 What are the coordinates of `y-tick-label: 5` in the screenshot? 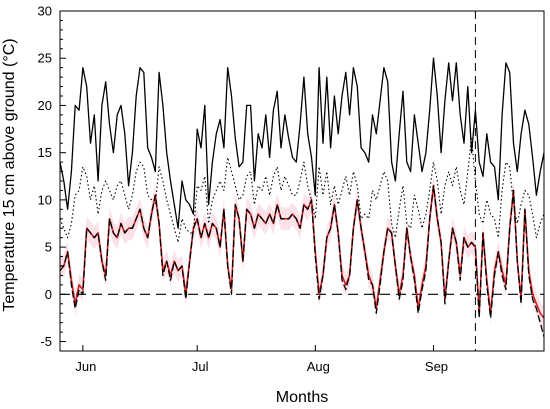 It's located at (48, 247).